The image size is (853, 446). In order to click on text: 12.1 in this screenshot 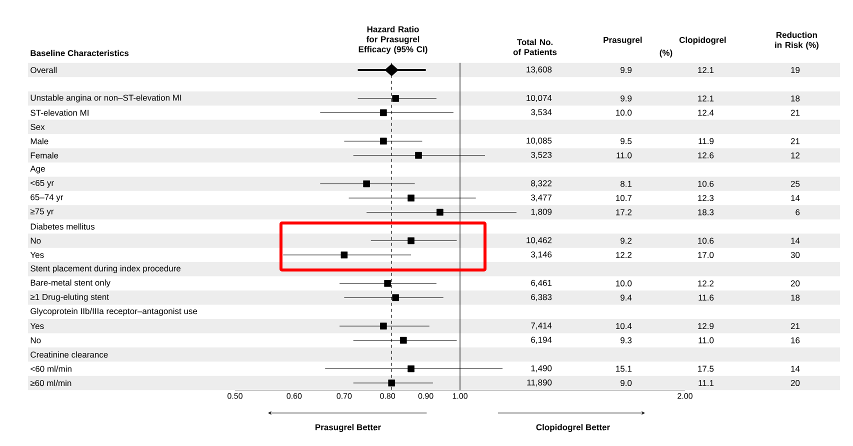, I will do `click(706, 98)`.